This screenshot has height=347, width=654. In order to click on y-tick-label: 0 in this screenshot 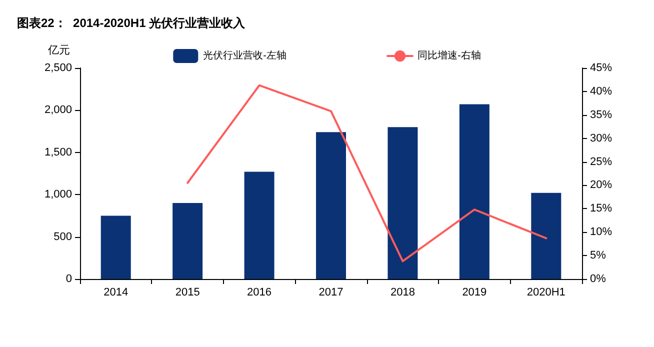, I will do `click(69, 279)`.